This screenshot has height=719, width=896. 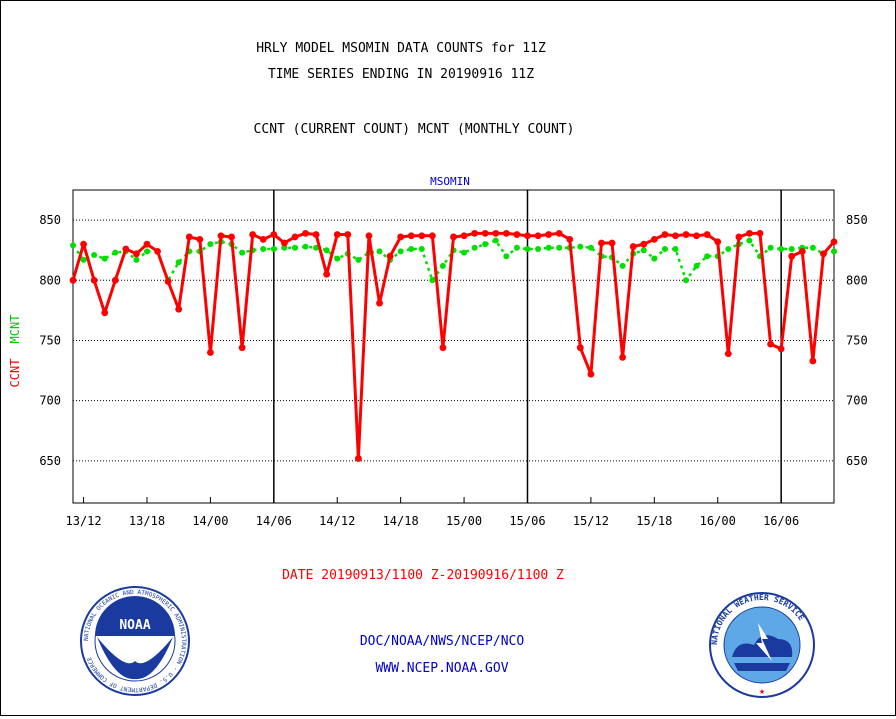 I want to click on y-tick-label-right: 650, so click(x=857, y=461).